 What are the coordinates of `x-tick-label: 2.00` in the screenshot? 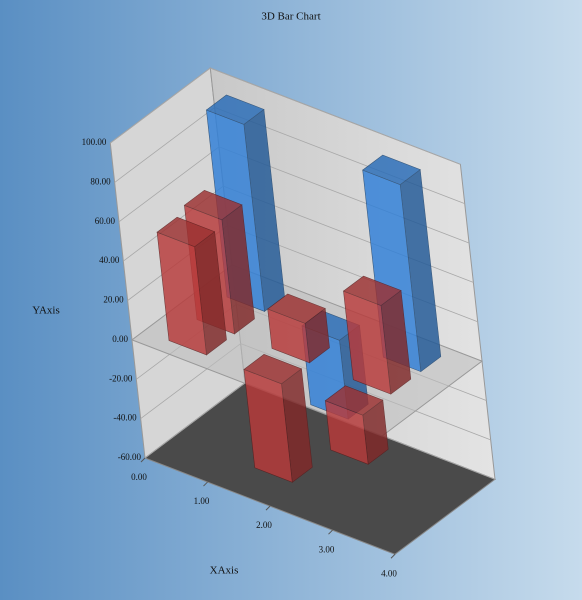 It's located at (264, 525).